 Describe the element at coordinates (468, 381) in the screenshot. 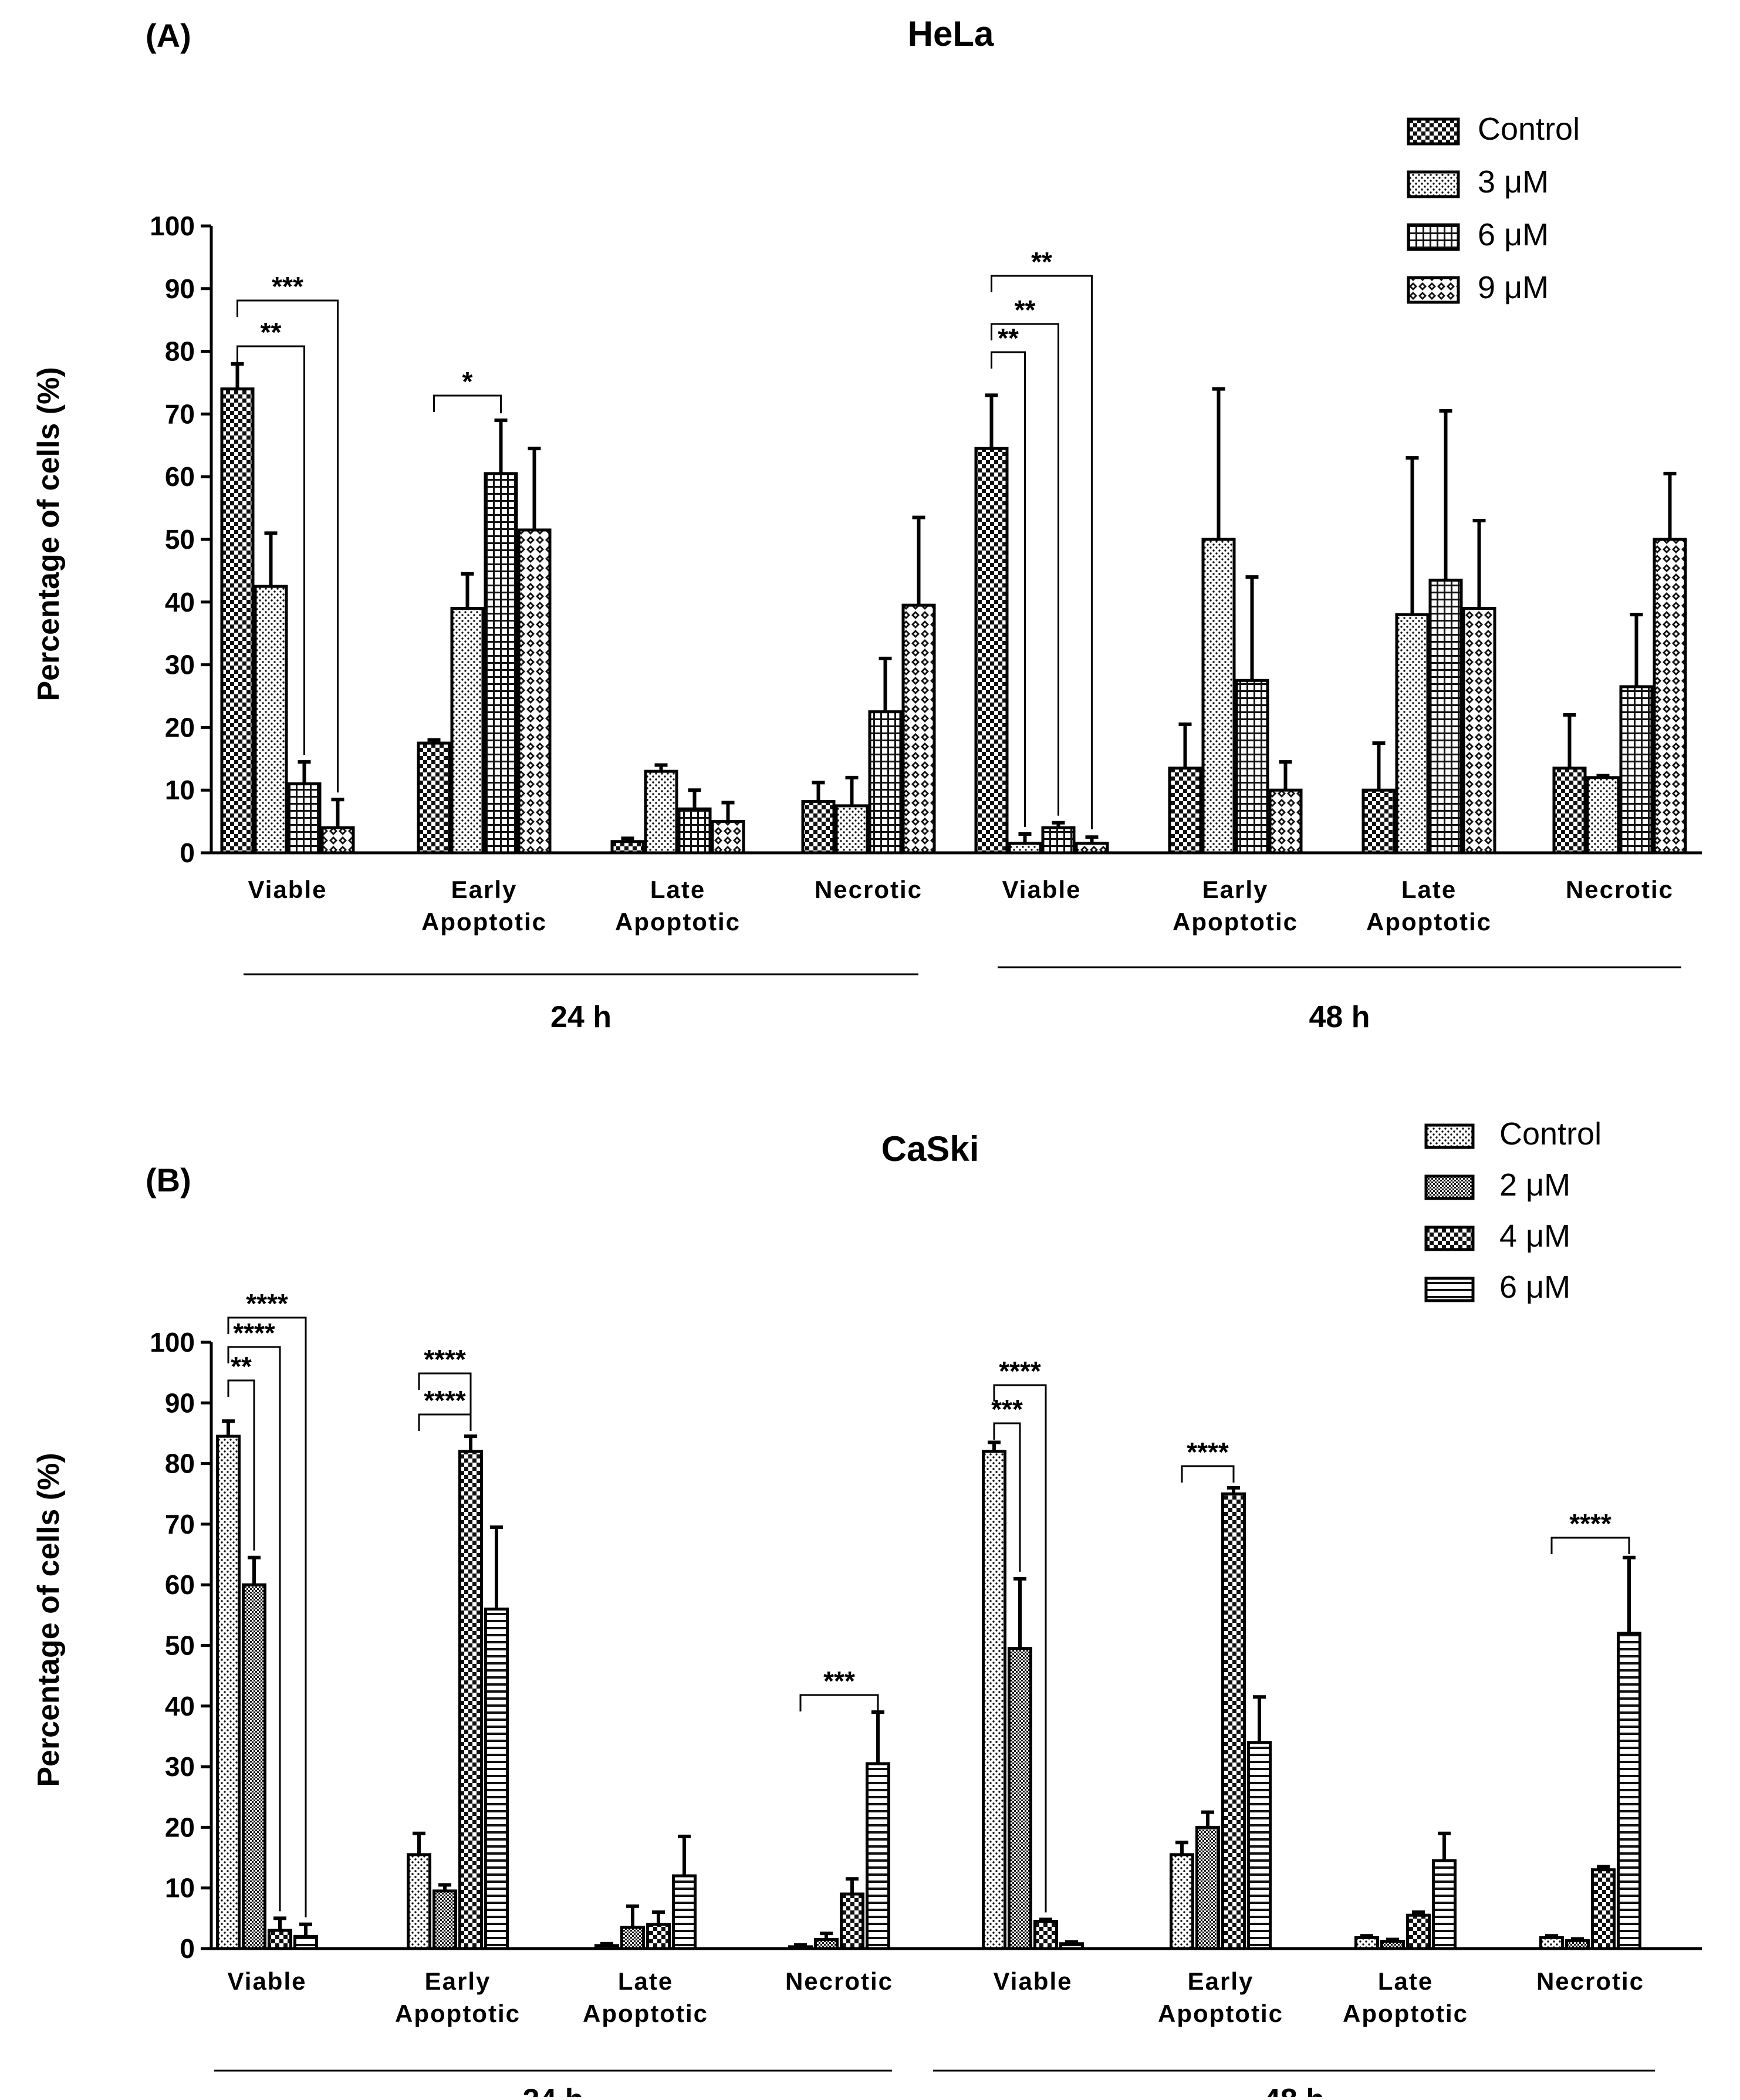

I see `panel-a-significance-label: *` at that location.